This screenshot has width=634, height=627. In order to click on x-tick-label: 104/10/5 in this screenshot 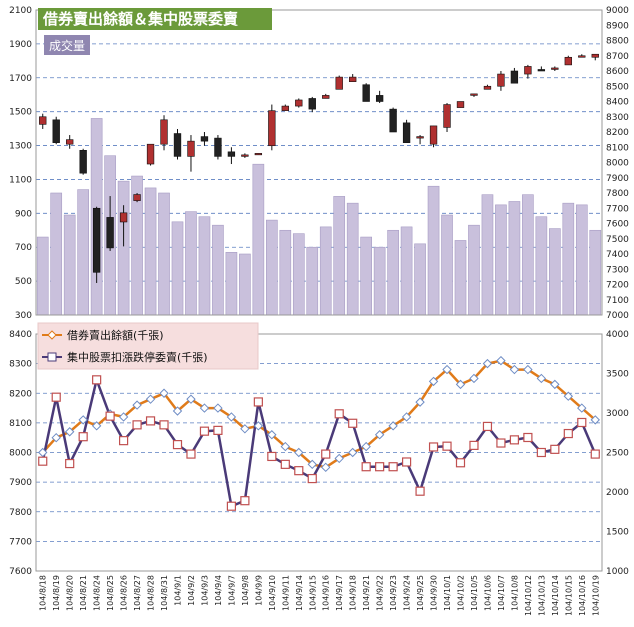, I will do `click(474, 593)`.